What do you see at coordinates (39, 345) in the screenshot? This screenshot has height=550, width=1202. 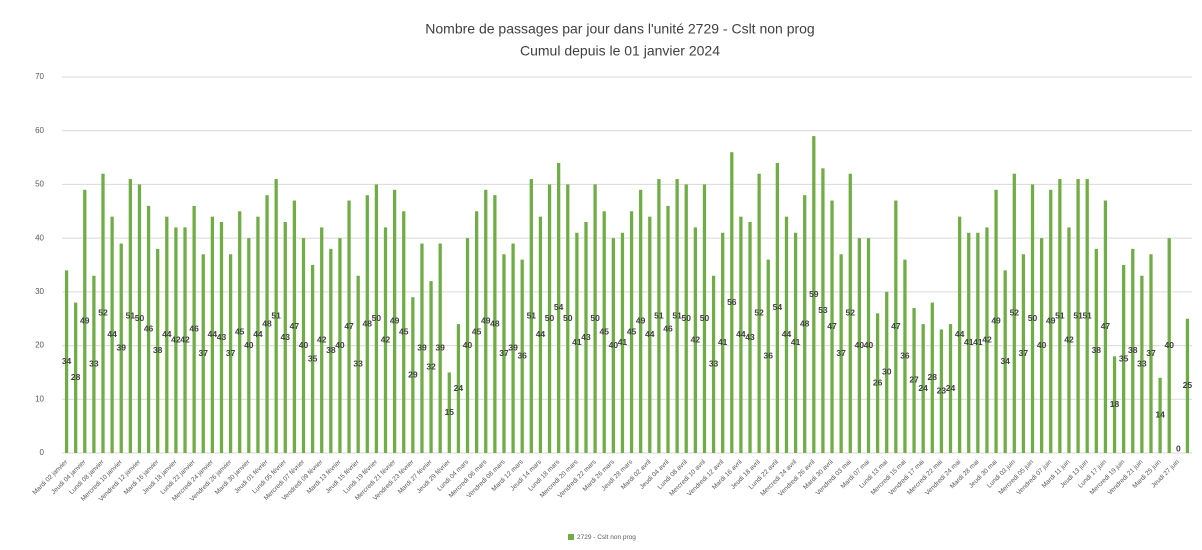 I see `y-tick-label: 20` at bounding box center [39, 345].